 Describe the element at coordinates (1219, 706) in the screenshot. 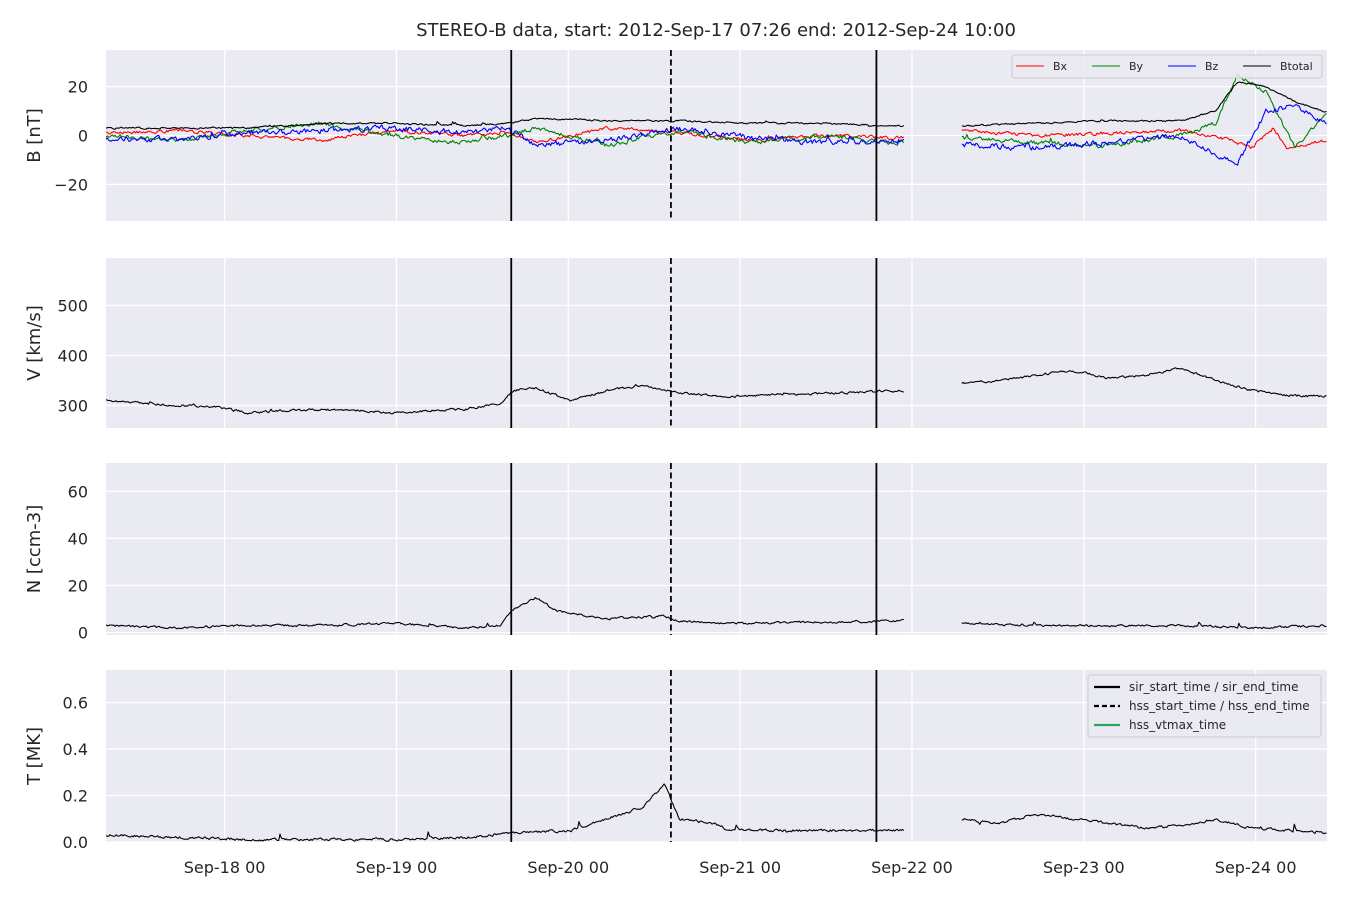

I see `legend-entry-label: hss_start_time / hss_end_time` at that location.